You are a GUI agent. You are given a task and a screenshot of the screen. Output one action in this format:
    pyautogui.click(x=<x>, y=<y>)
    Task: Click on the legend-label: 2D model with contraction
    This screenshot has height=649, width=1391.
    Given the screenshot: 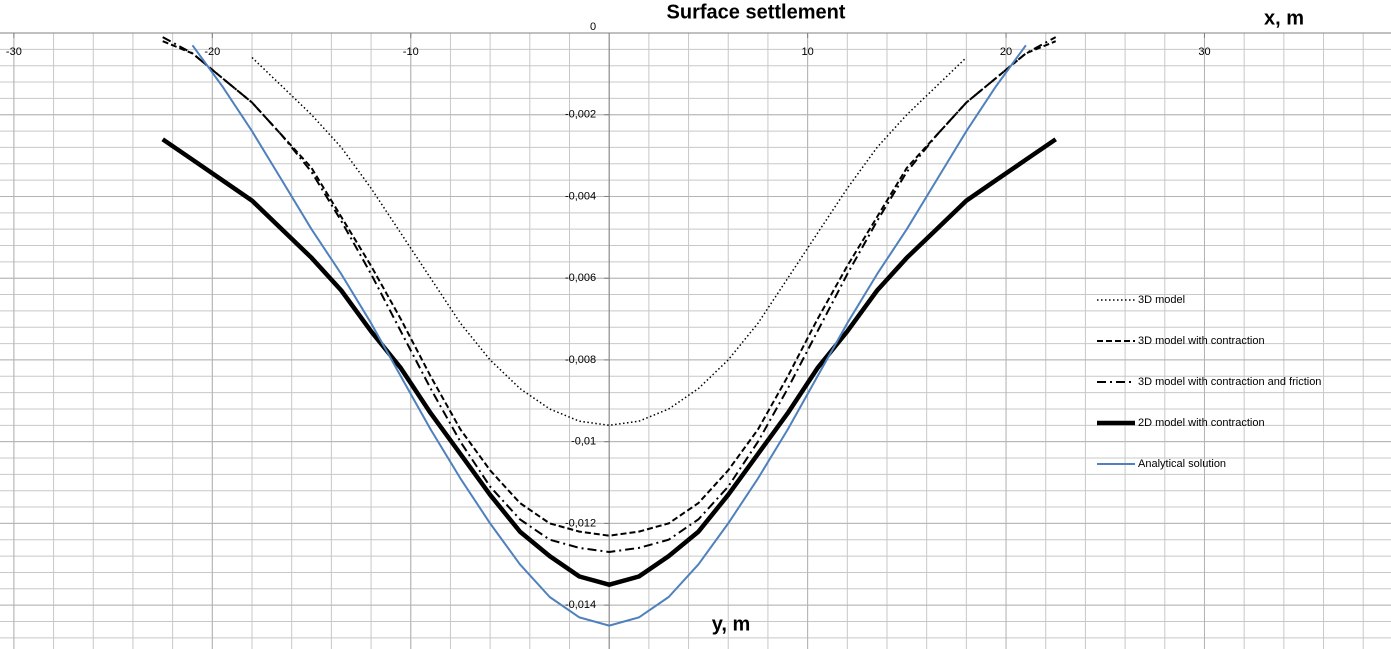 What is the action you would take?
    pyautogui.click(x=1201, y=423)
    